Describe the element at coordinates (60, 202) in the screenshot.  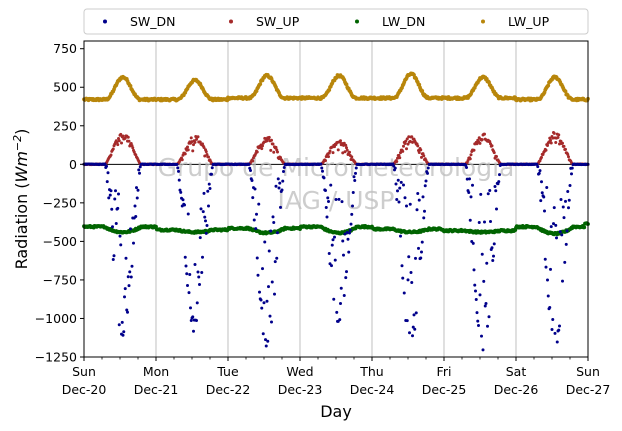
I see `y-tick-label: −250` at that location.